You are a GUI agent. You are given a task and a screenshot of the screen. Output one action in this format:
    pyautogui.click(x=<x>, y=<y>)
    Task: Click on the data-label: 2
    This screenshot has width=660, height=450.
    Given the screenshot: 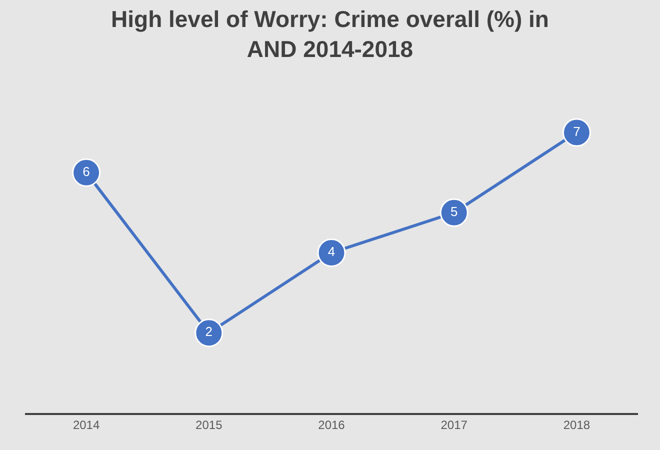 What is the action you would take?
    pyautogui.click(x=209, y=332)
    